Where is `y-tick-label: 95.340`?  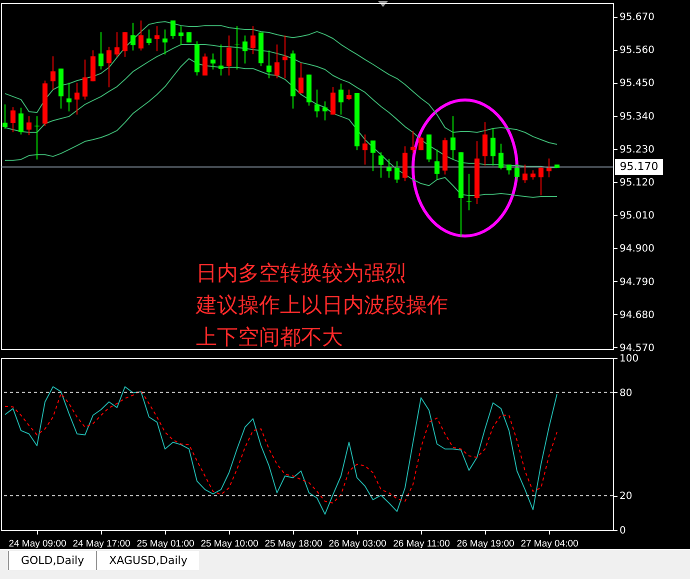
y-tick-label: 95.340 is located at coordinates (637, 116).